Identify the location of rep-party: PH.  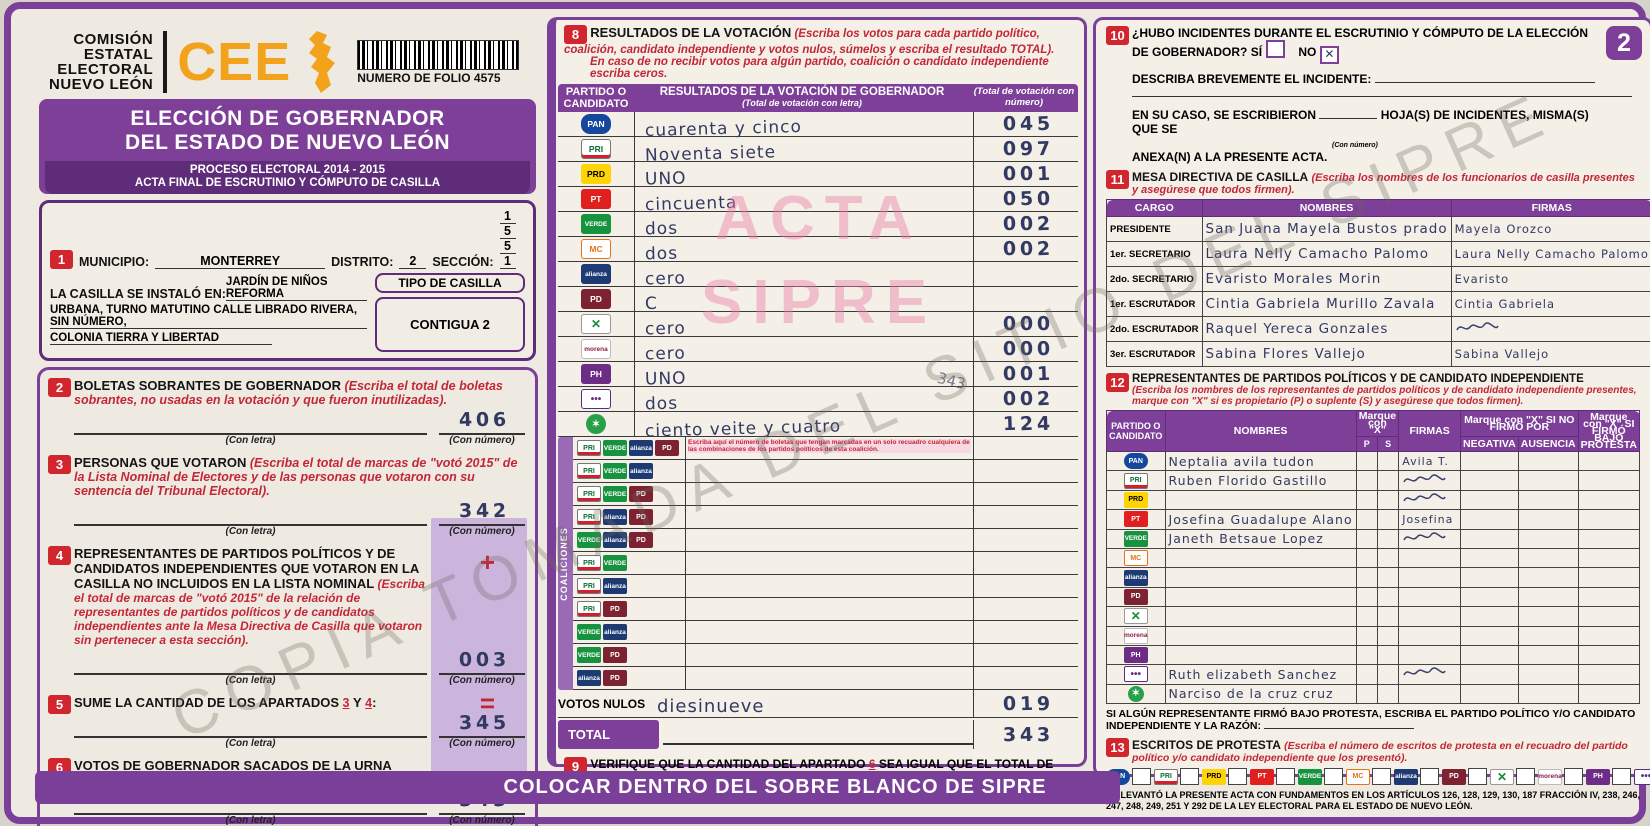
(1136, 655).